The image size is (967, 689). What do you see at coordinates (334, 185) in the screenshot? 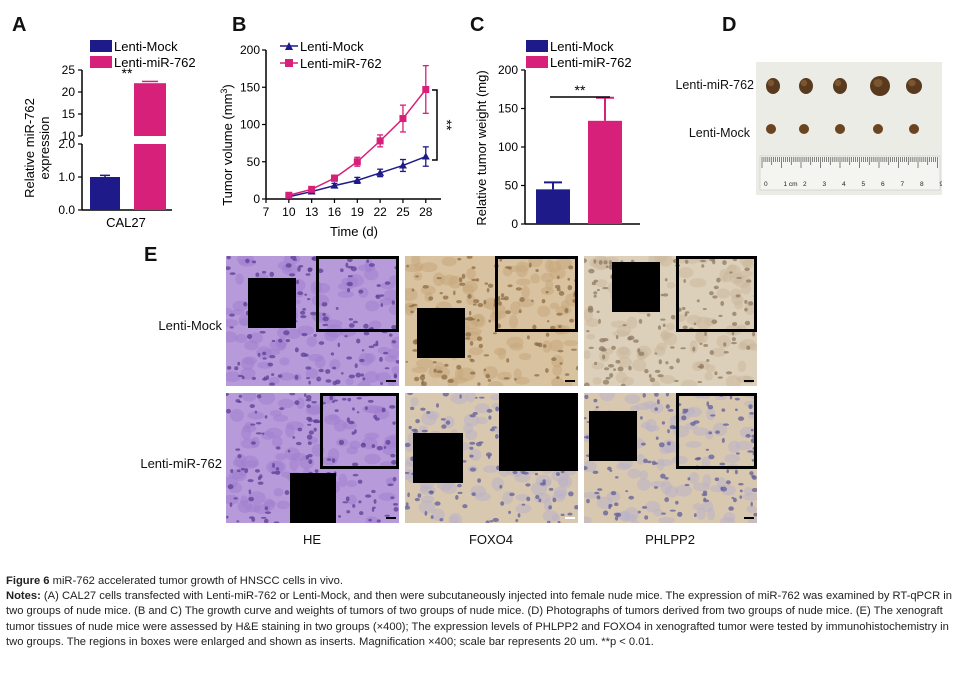
I see `data-point-mock-b` at bounding box center [334, 185].